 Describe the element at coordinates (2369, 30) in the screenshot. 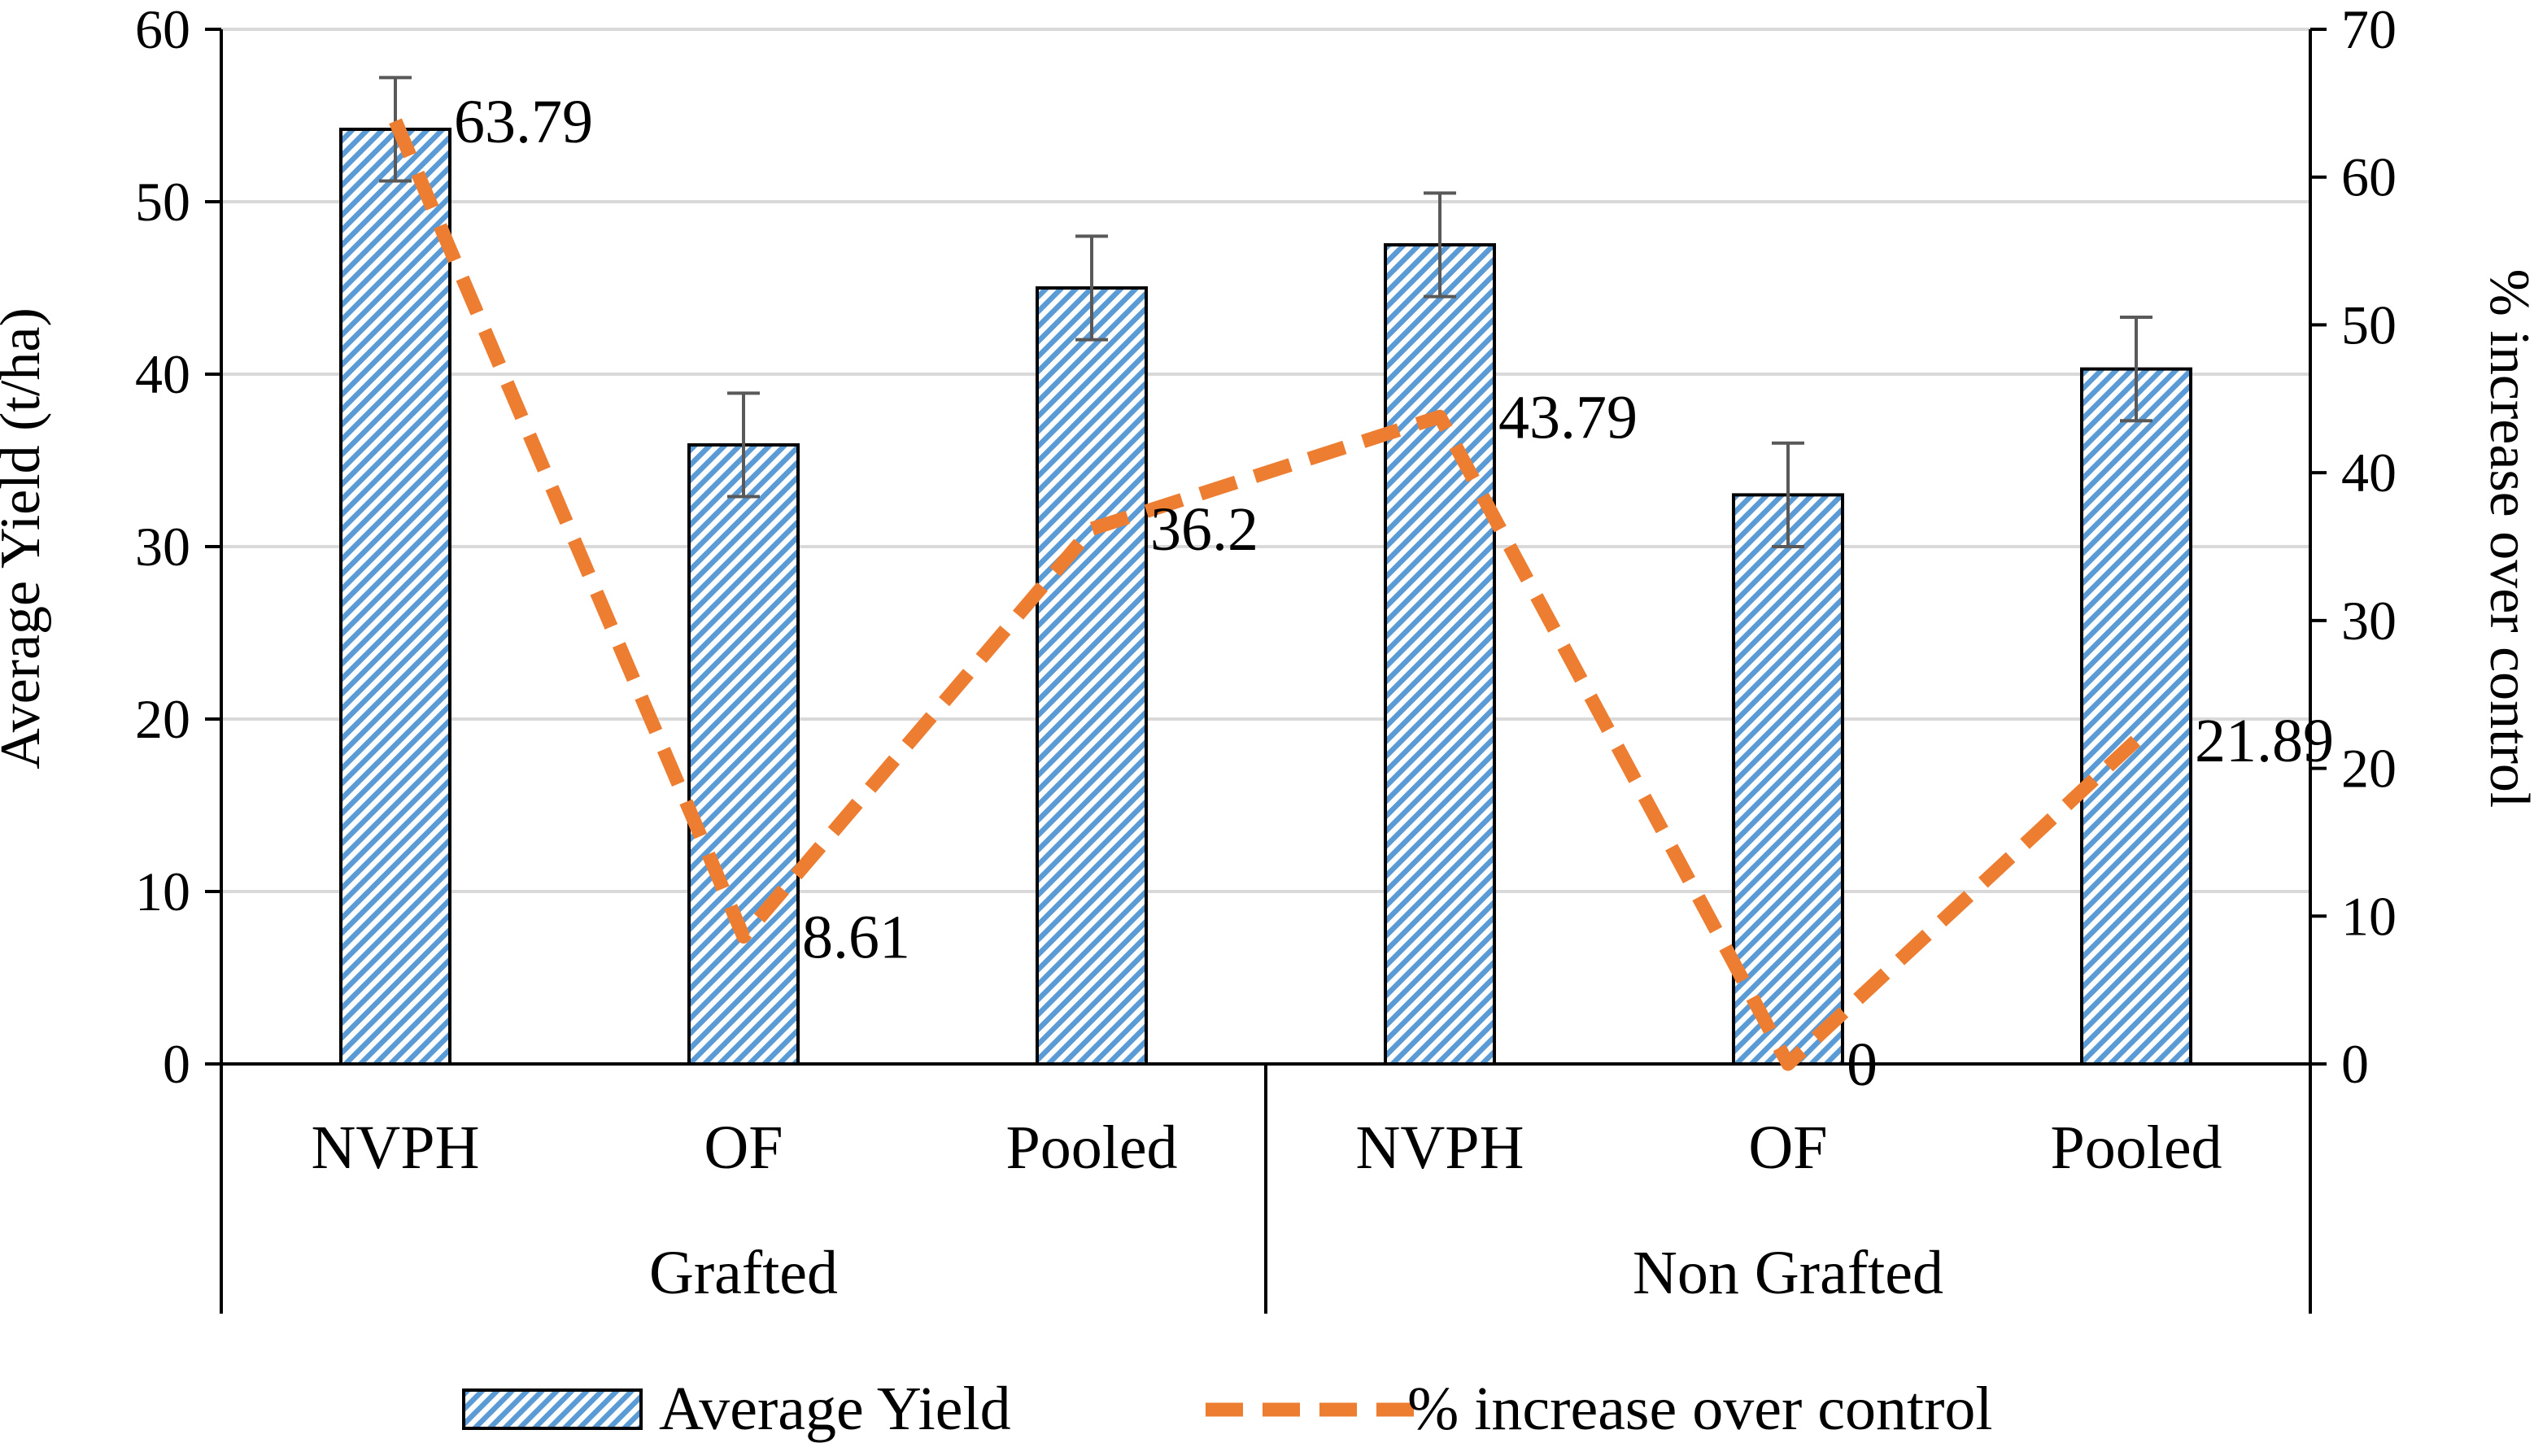

I see `y-right-tick-label: 70` at that location.